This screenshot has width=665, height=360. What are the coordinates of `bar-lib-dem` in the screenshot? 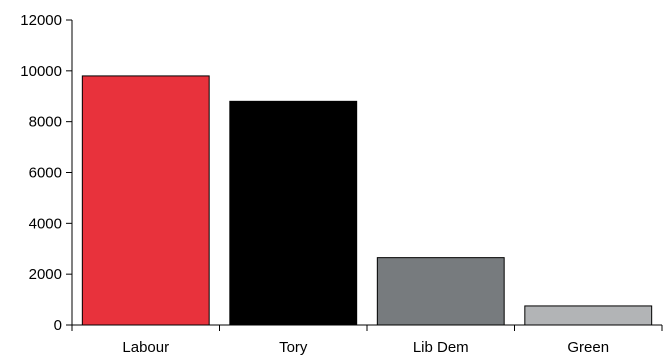 It's located at (440, 291).